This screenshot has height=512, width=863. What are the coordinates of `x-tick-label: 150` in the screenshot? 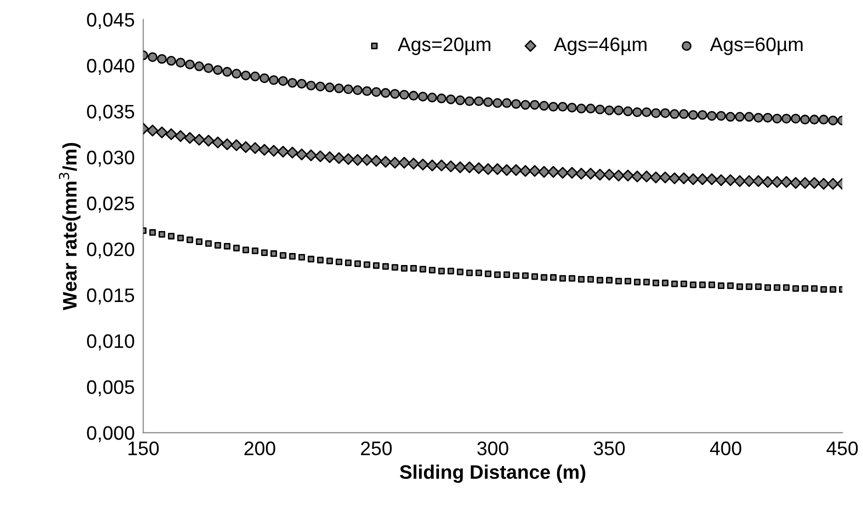 It's located at (143, 448).